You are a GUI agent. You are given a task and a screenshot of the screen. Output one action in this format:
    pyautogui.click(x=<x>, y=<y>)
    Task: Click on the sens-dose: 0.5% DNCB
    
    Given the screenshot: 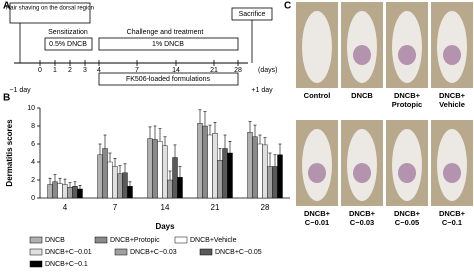 What is the action you would take?
    pyautogui.click(x=68, y=44)
    